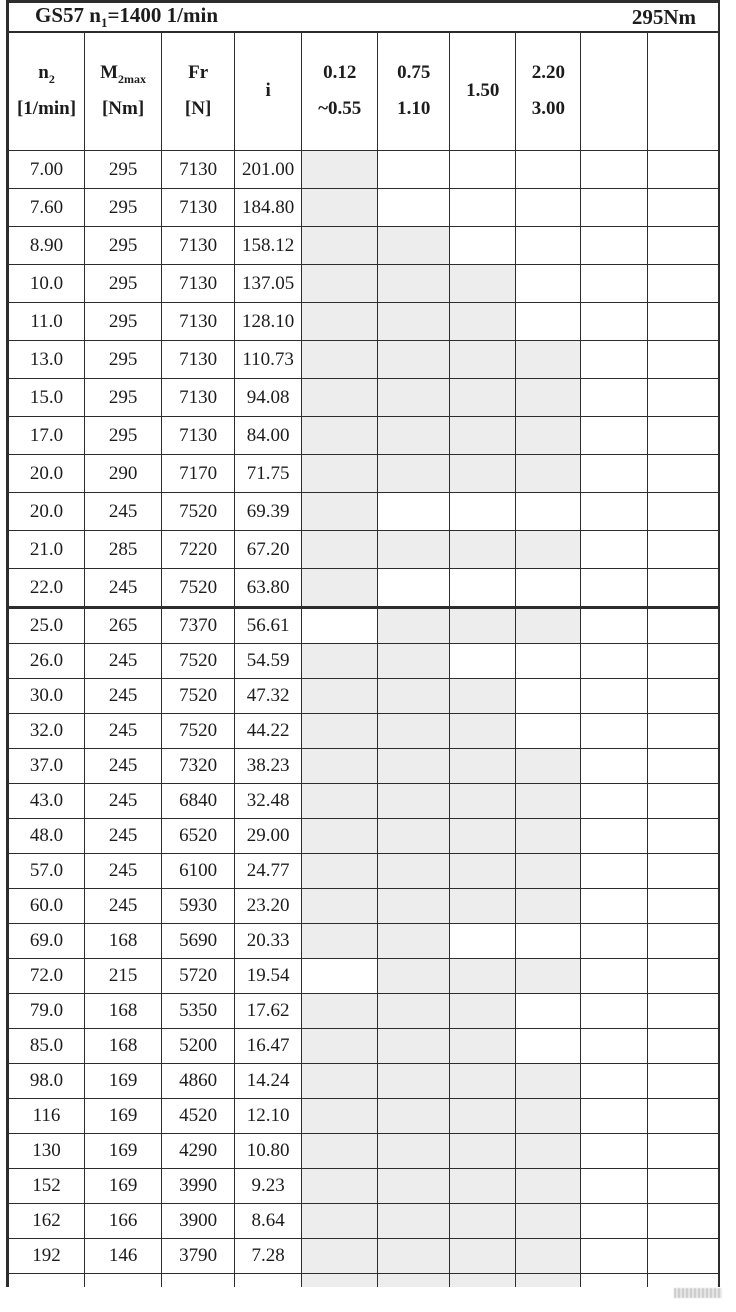 This screenshot has width=736, height=1312. I want to click on table-row: 72.0 215 5720 19.54, so click(363, 976).